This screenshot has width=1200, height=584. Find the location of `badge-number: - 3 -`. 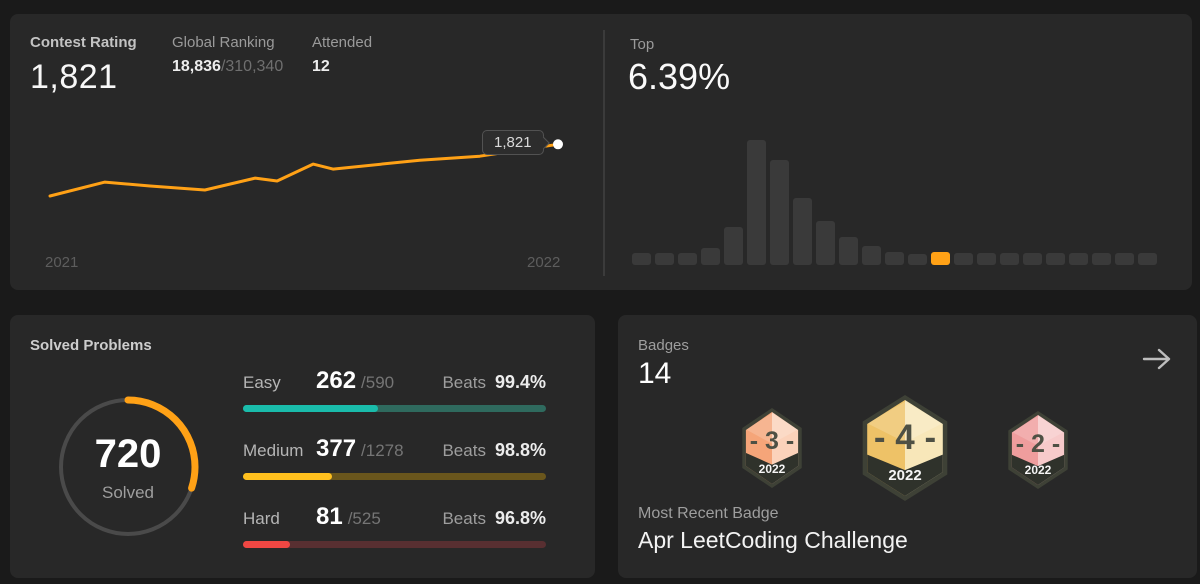

badge-number: - 3 - is located at coordinates (772, 441).